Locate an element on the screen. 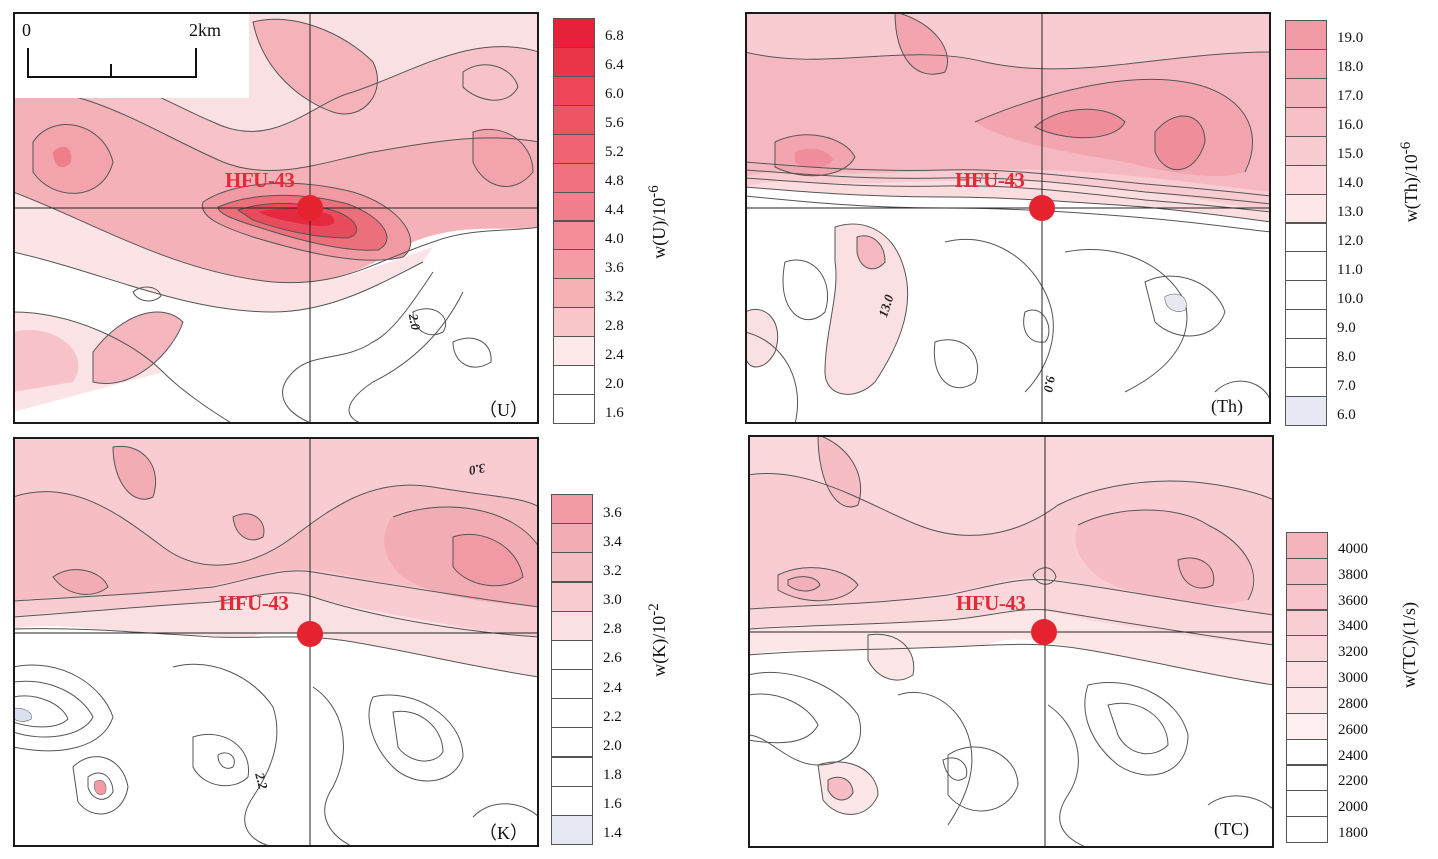 This screenshot has height=859, width=1438. legend-level-label: 6.8 is located at coordinates (614, 36).